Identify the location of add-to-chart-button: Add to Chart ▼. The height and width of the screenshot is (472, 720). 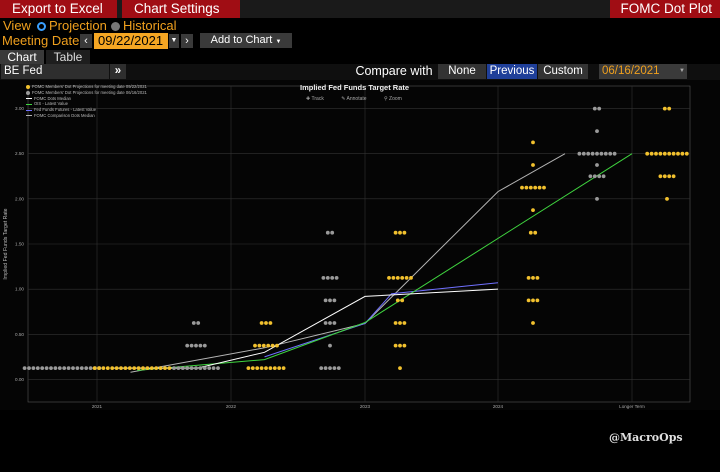
(246, 40).